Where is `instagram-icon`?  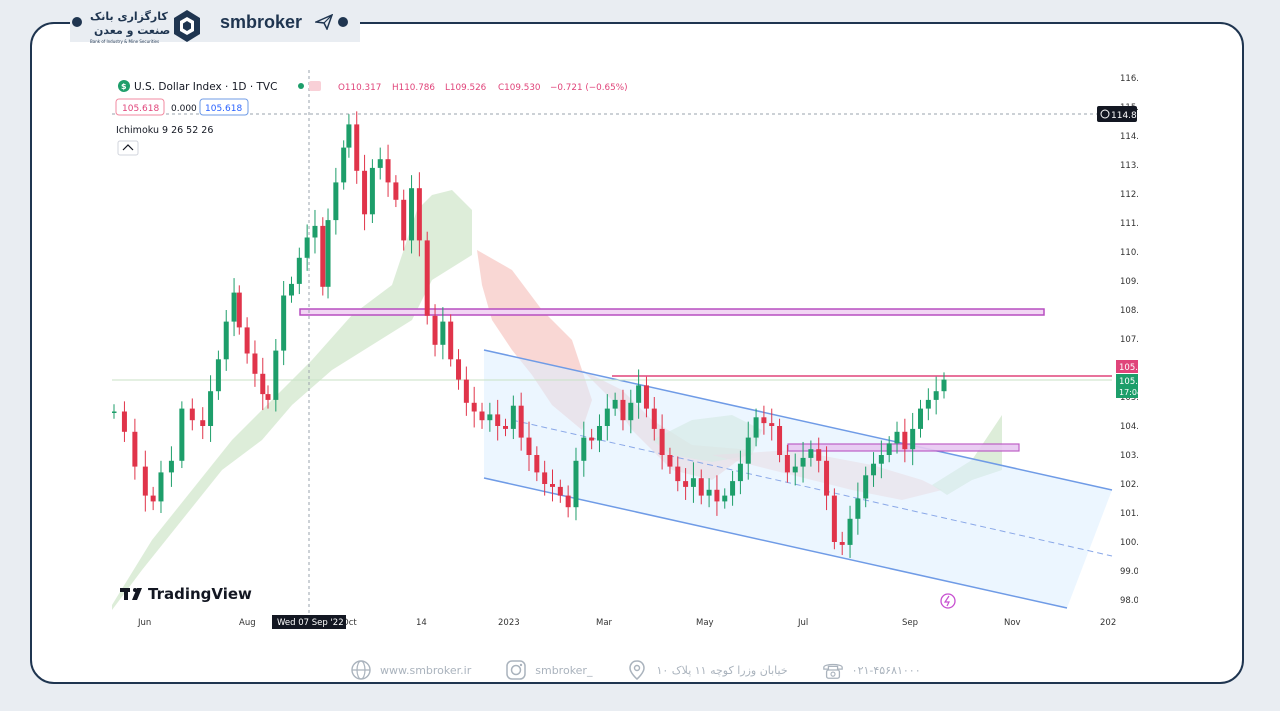
instagram-icon is located at coordinates (516, 670).